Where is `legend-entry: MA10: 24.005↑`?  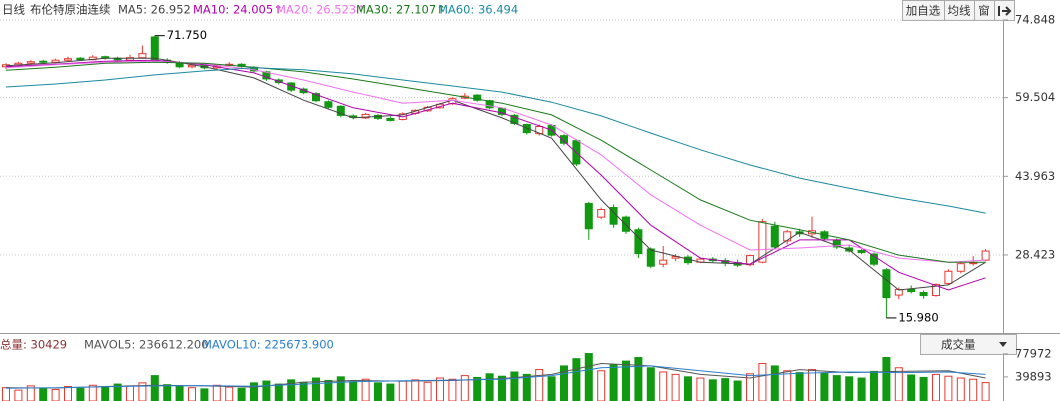 legend-entry: MA10: 24.005↑ is located at coordinates (238, 10).